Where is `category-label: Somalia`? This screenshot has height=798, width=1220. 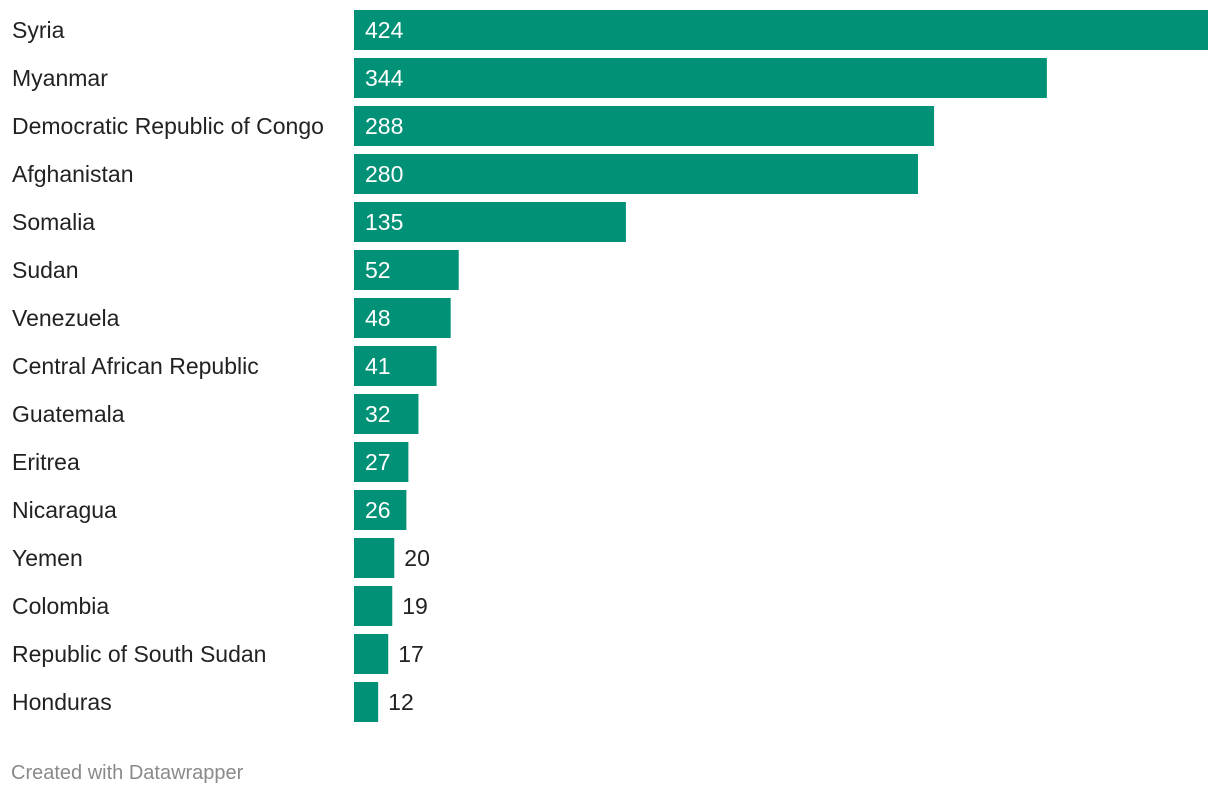 category-label: Somalia is located at coordinates (53, 222).